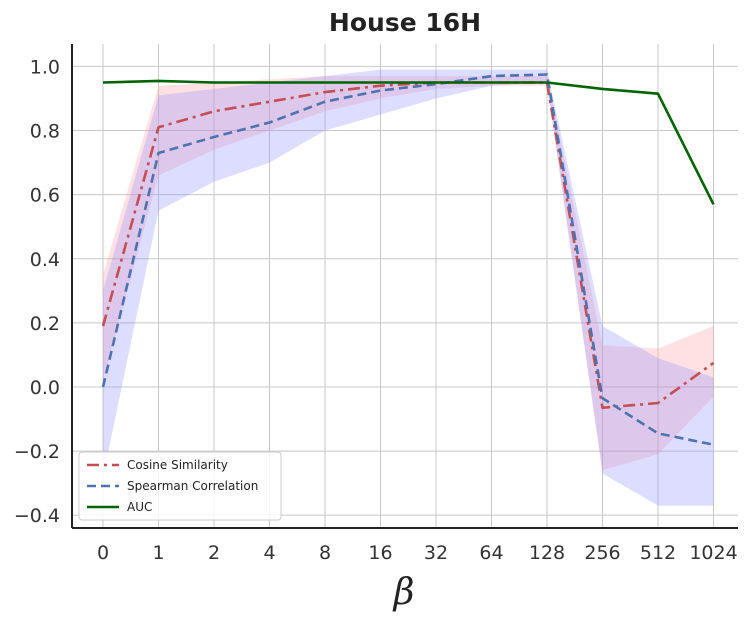  Describe the element at coordinates (139, 507) in the screenshot. I see `legend-label-2: AUC` at that location.